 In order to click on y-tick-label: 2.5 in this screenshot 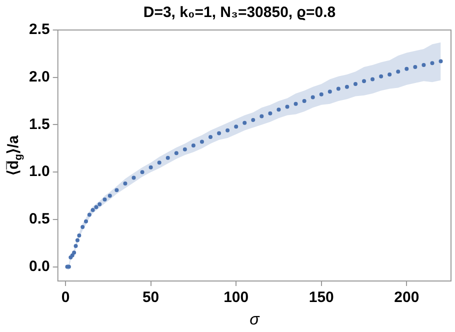, I will do `click(39, 29)`.